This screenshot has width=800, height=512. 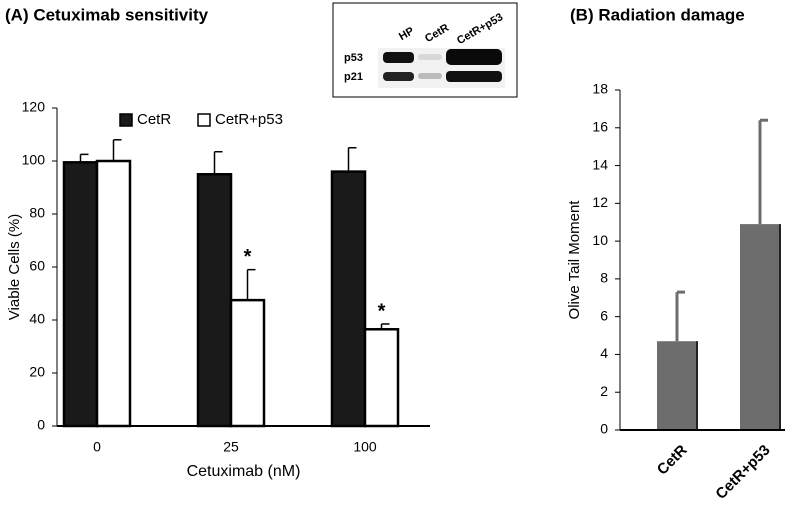 What do you see at coordinates (604, 391) in the screenshot?
I see `y-tick-label: 2` at bounding box center [604, 391].